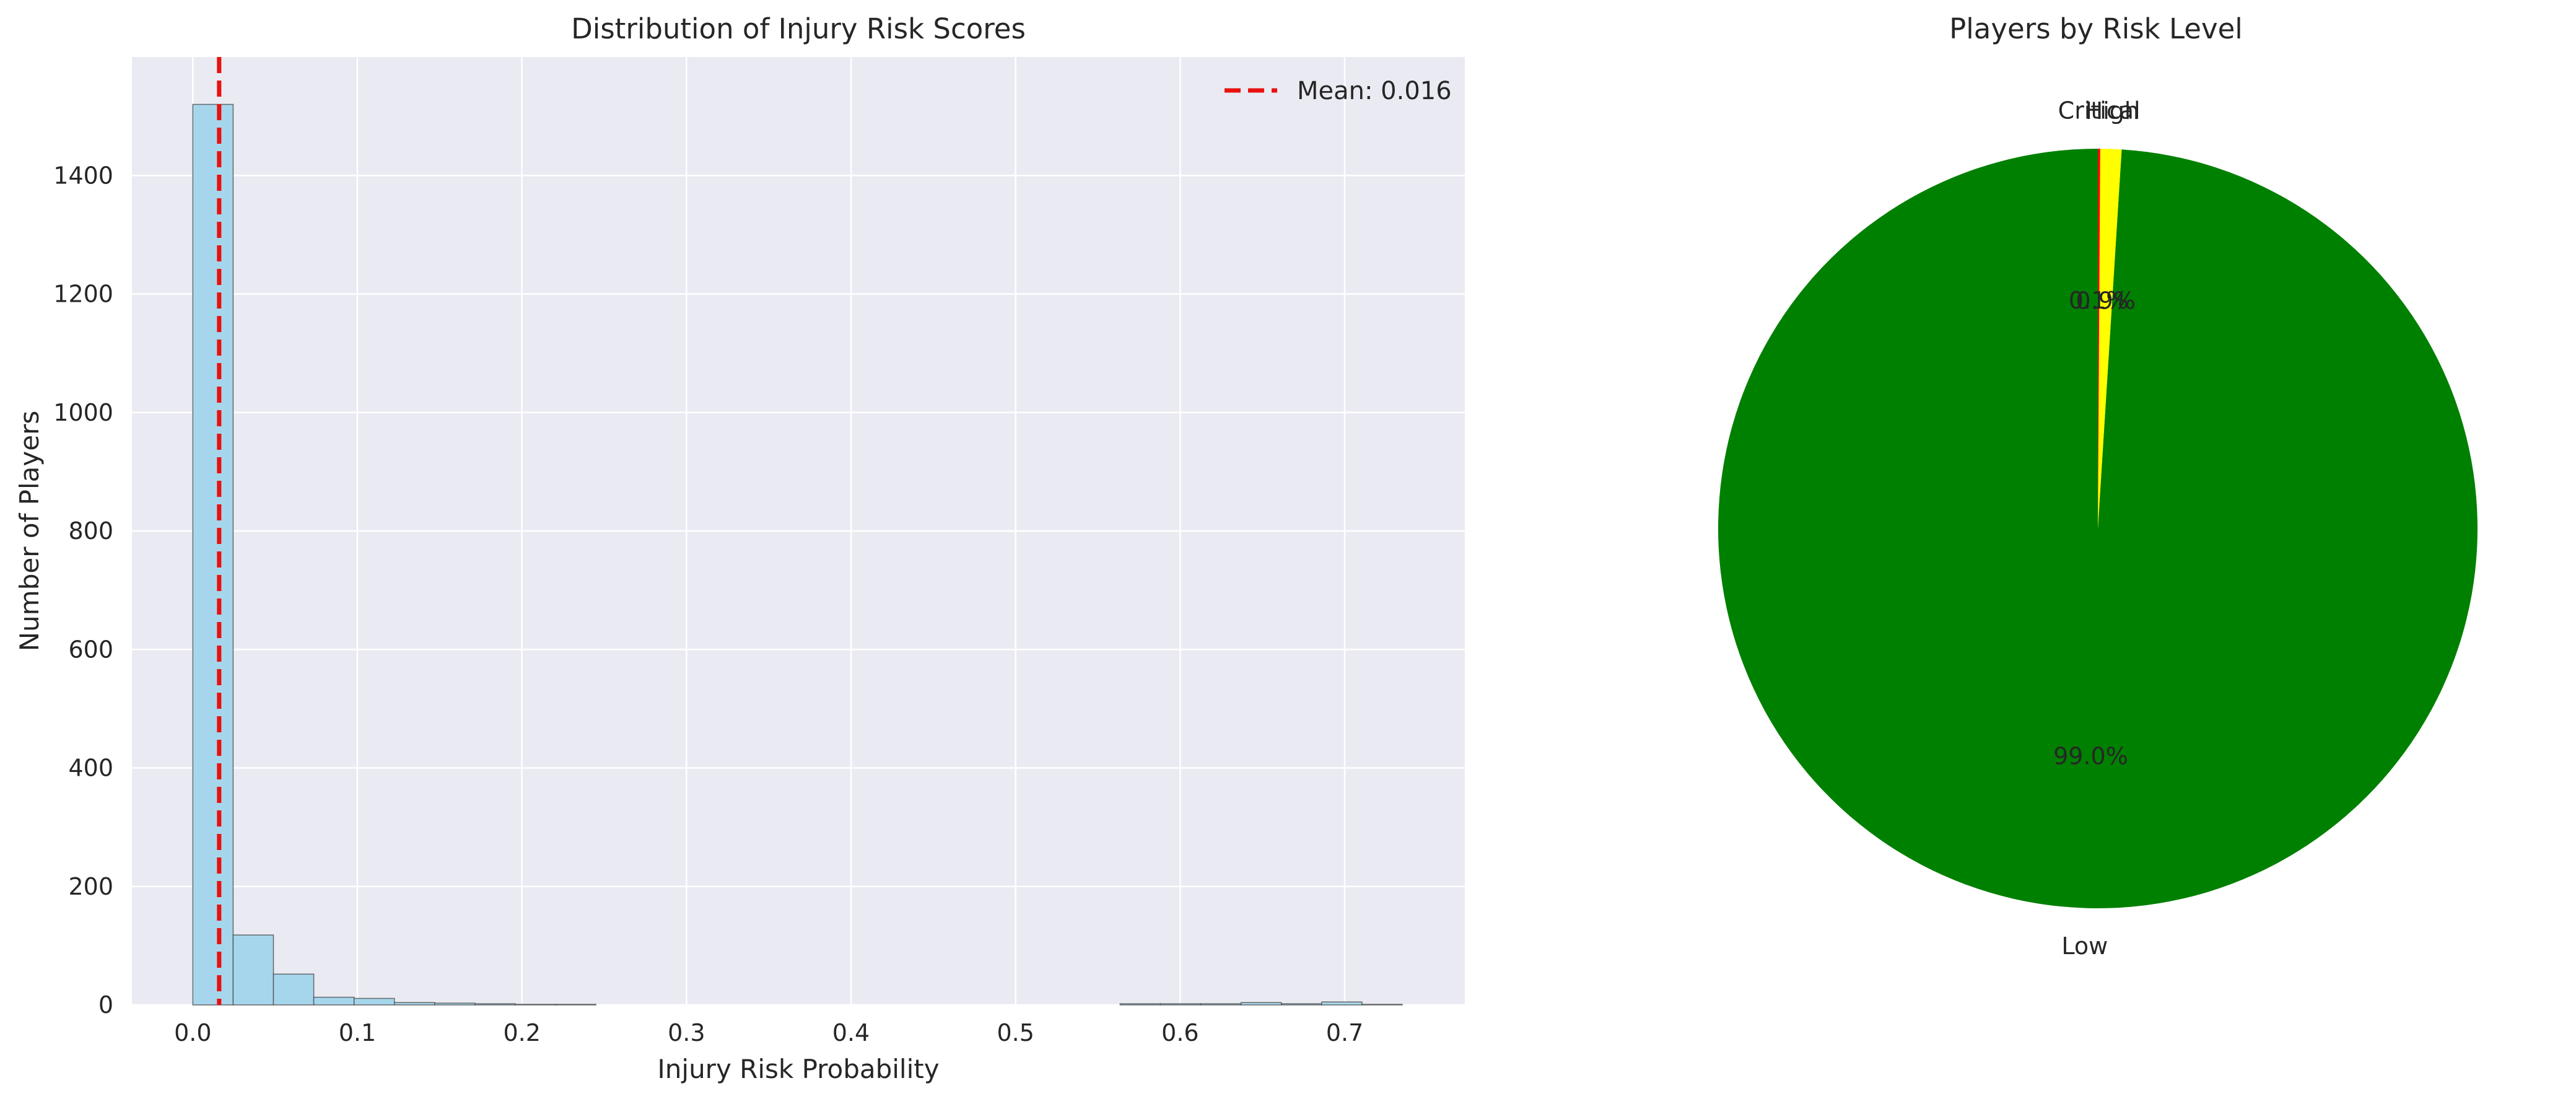 The image size is (2576, 1096). I want to click on y-tick-labels: 0 200 400 600 800 1000 1200 1400, so click(83, 590).